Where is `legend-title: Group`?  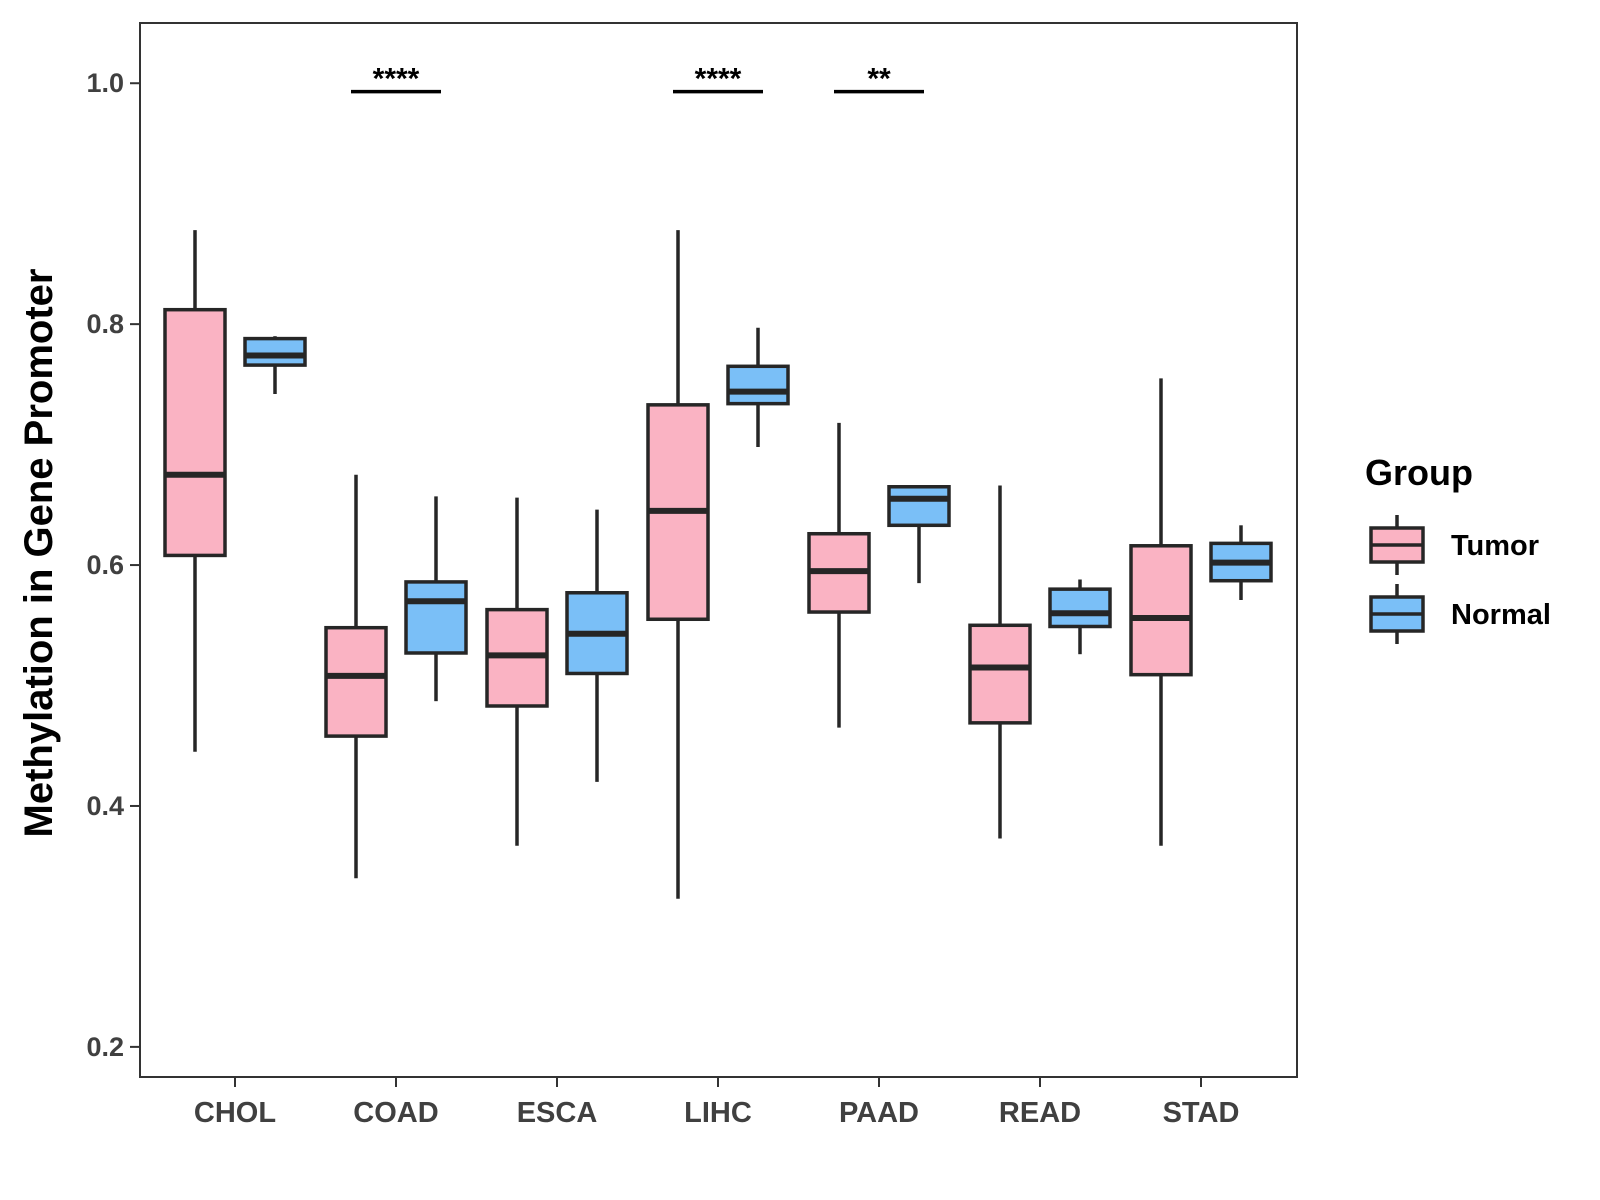
legend-title: Group is located at coordinates (1419, 472).